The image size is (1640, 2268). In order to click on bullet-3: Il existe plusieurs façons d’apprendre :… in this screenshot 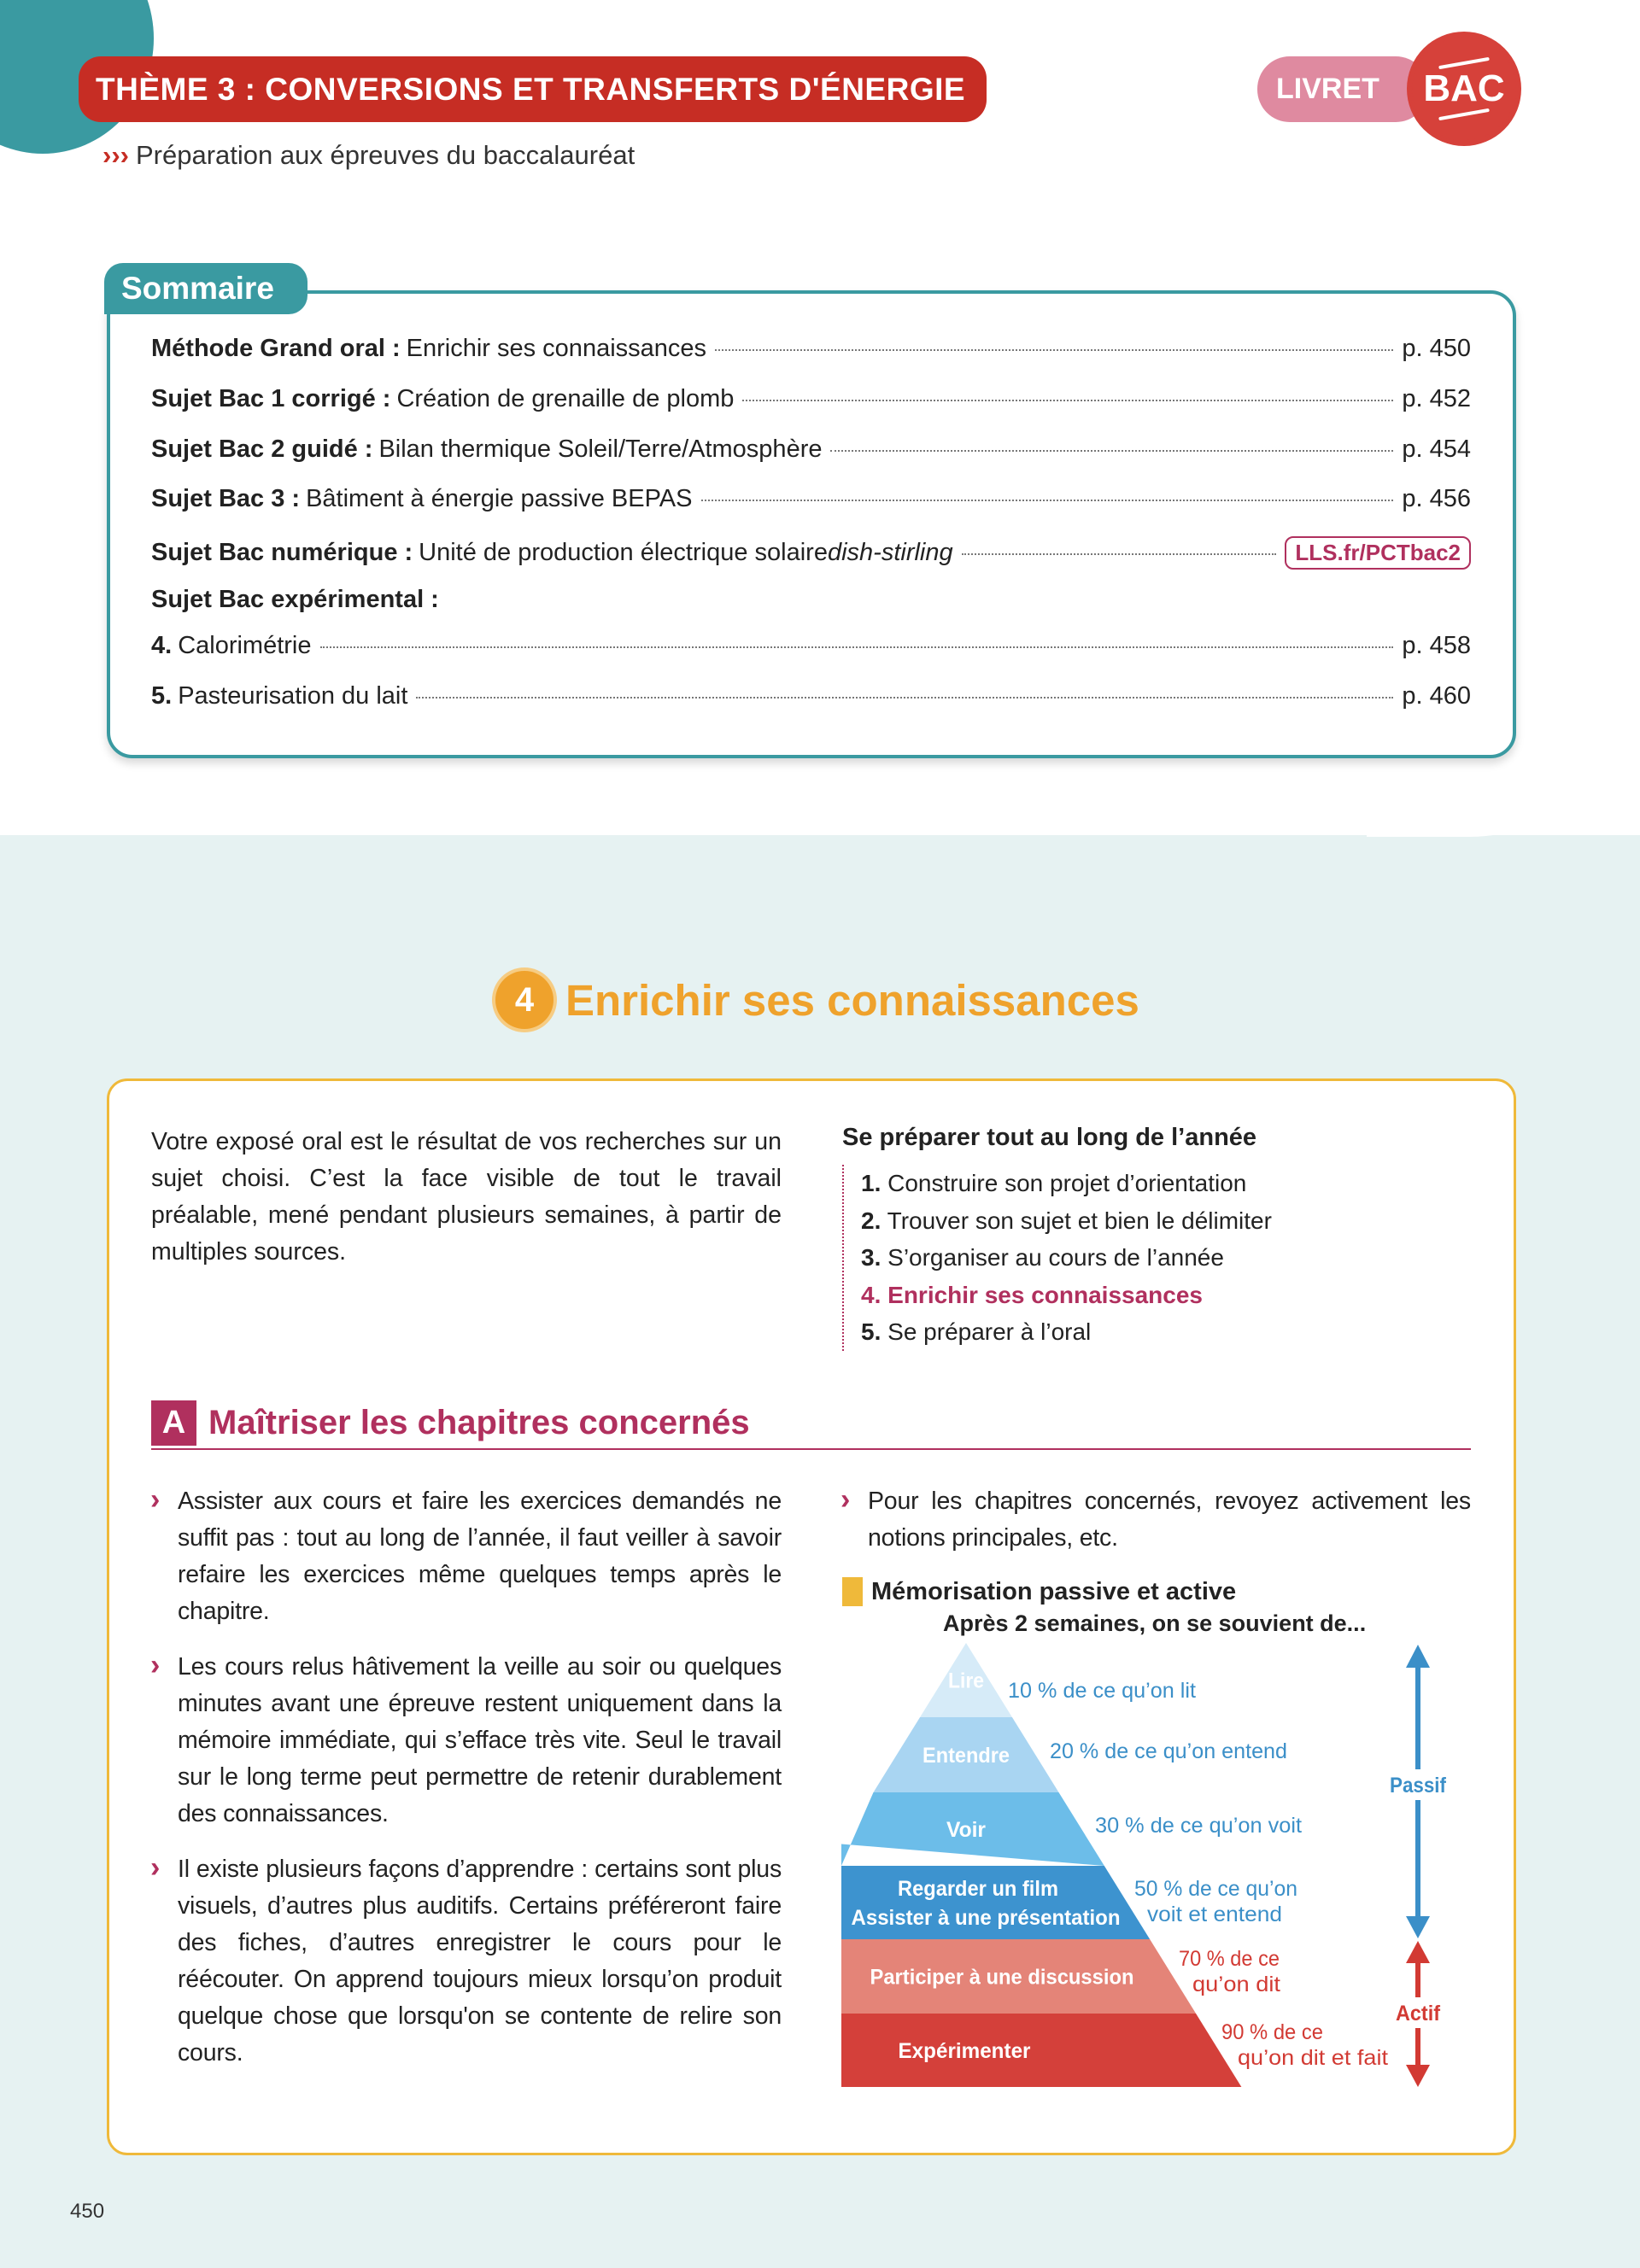, I will do `click(466, 1961)`.